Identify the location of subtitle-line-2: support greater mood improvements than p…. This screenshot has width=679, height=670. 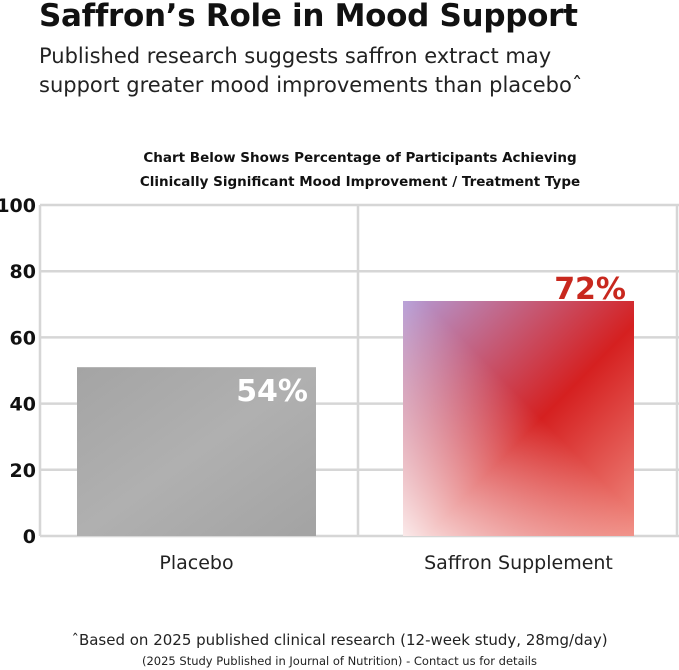
(311, 85).